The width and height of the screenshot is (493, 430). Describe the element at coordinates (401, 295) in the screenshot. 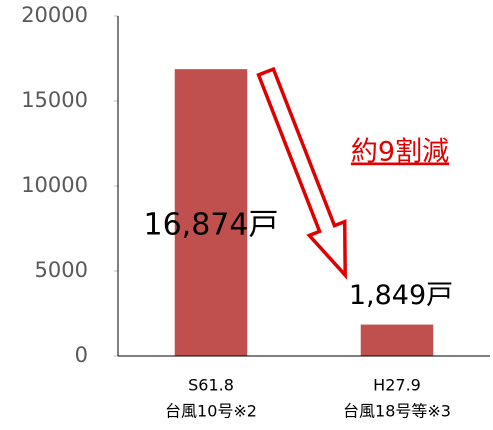

I see `value-label: 1,849戸` at that location.